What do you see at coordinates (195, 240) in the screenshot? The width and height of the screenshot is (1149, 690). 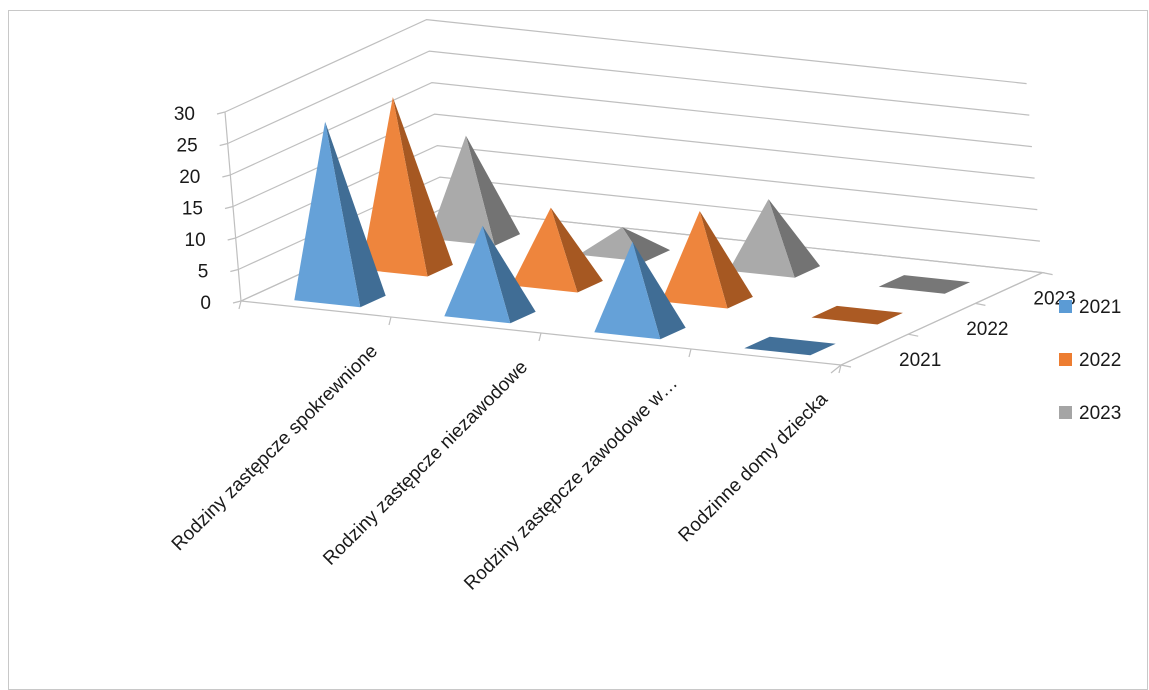 I see `y-tick-label: 10` at bounding box center [195, 240].